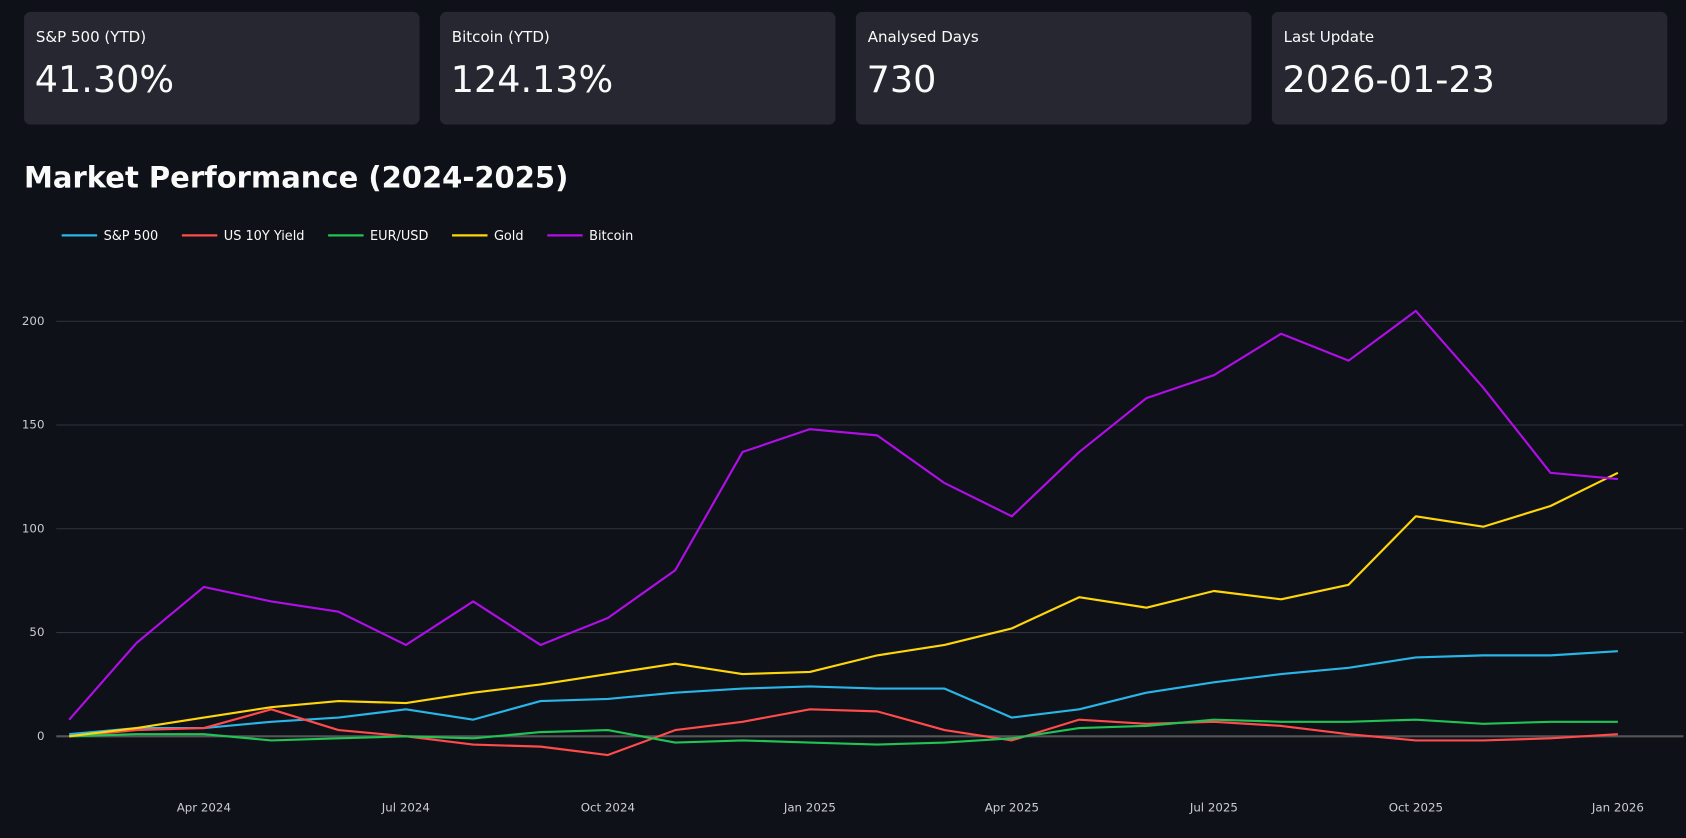  I want to click on legend-label: EUR/USD, so click(399, 236).